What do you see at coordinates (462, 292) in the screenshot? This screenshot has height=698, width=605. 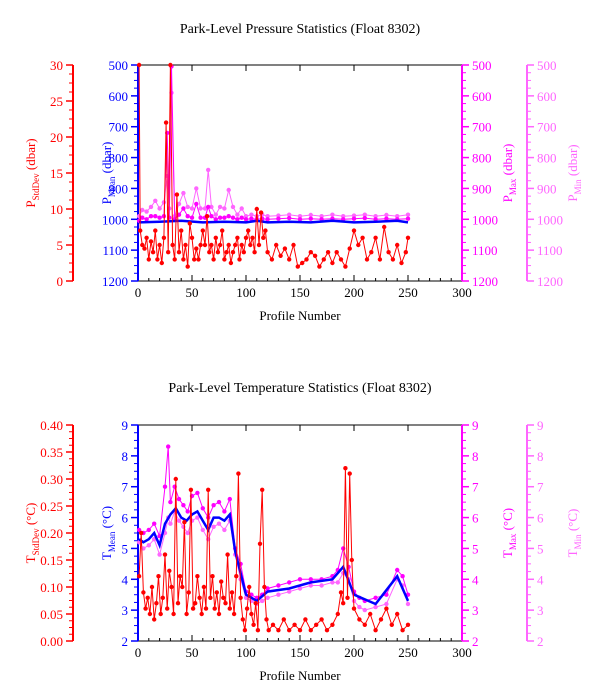 I see `pressure-x-tick-label: 300` at bounding box center [462, 292].